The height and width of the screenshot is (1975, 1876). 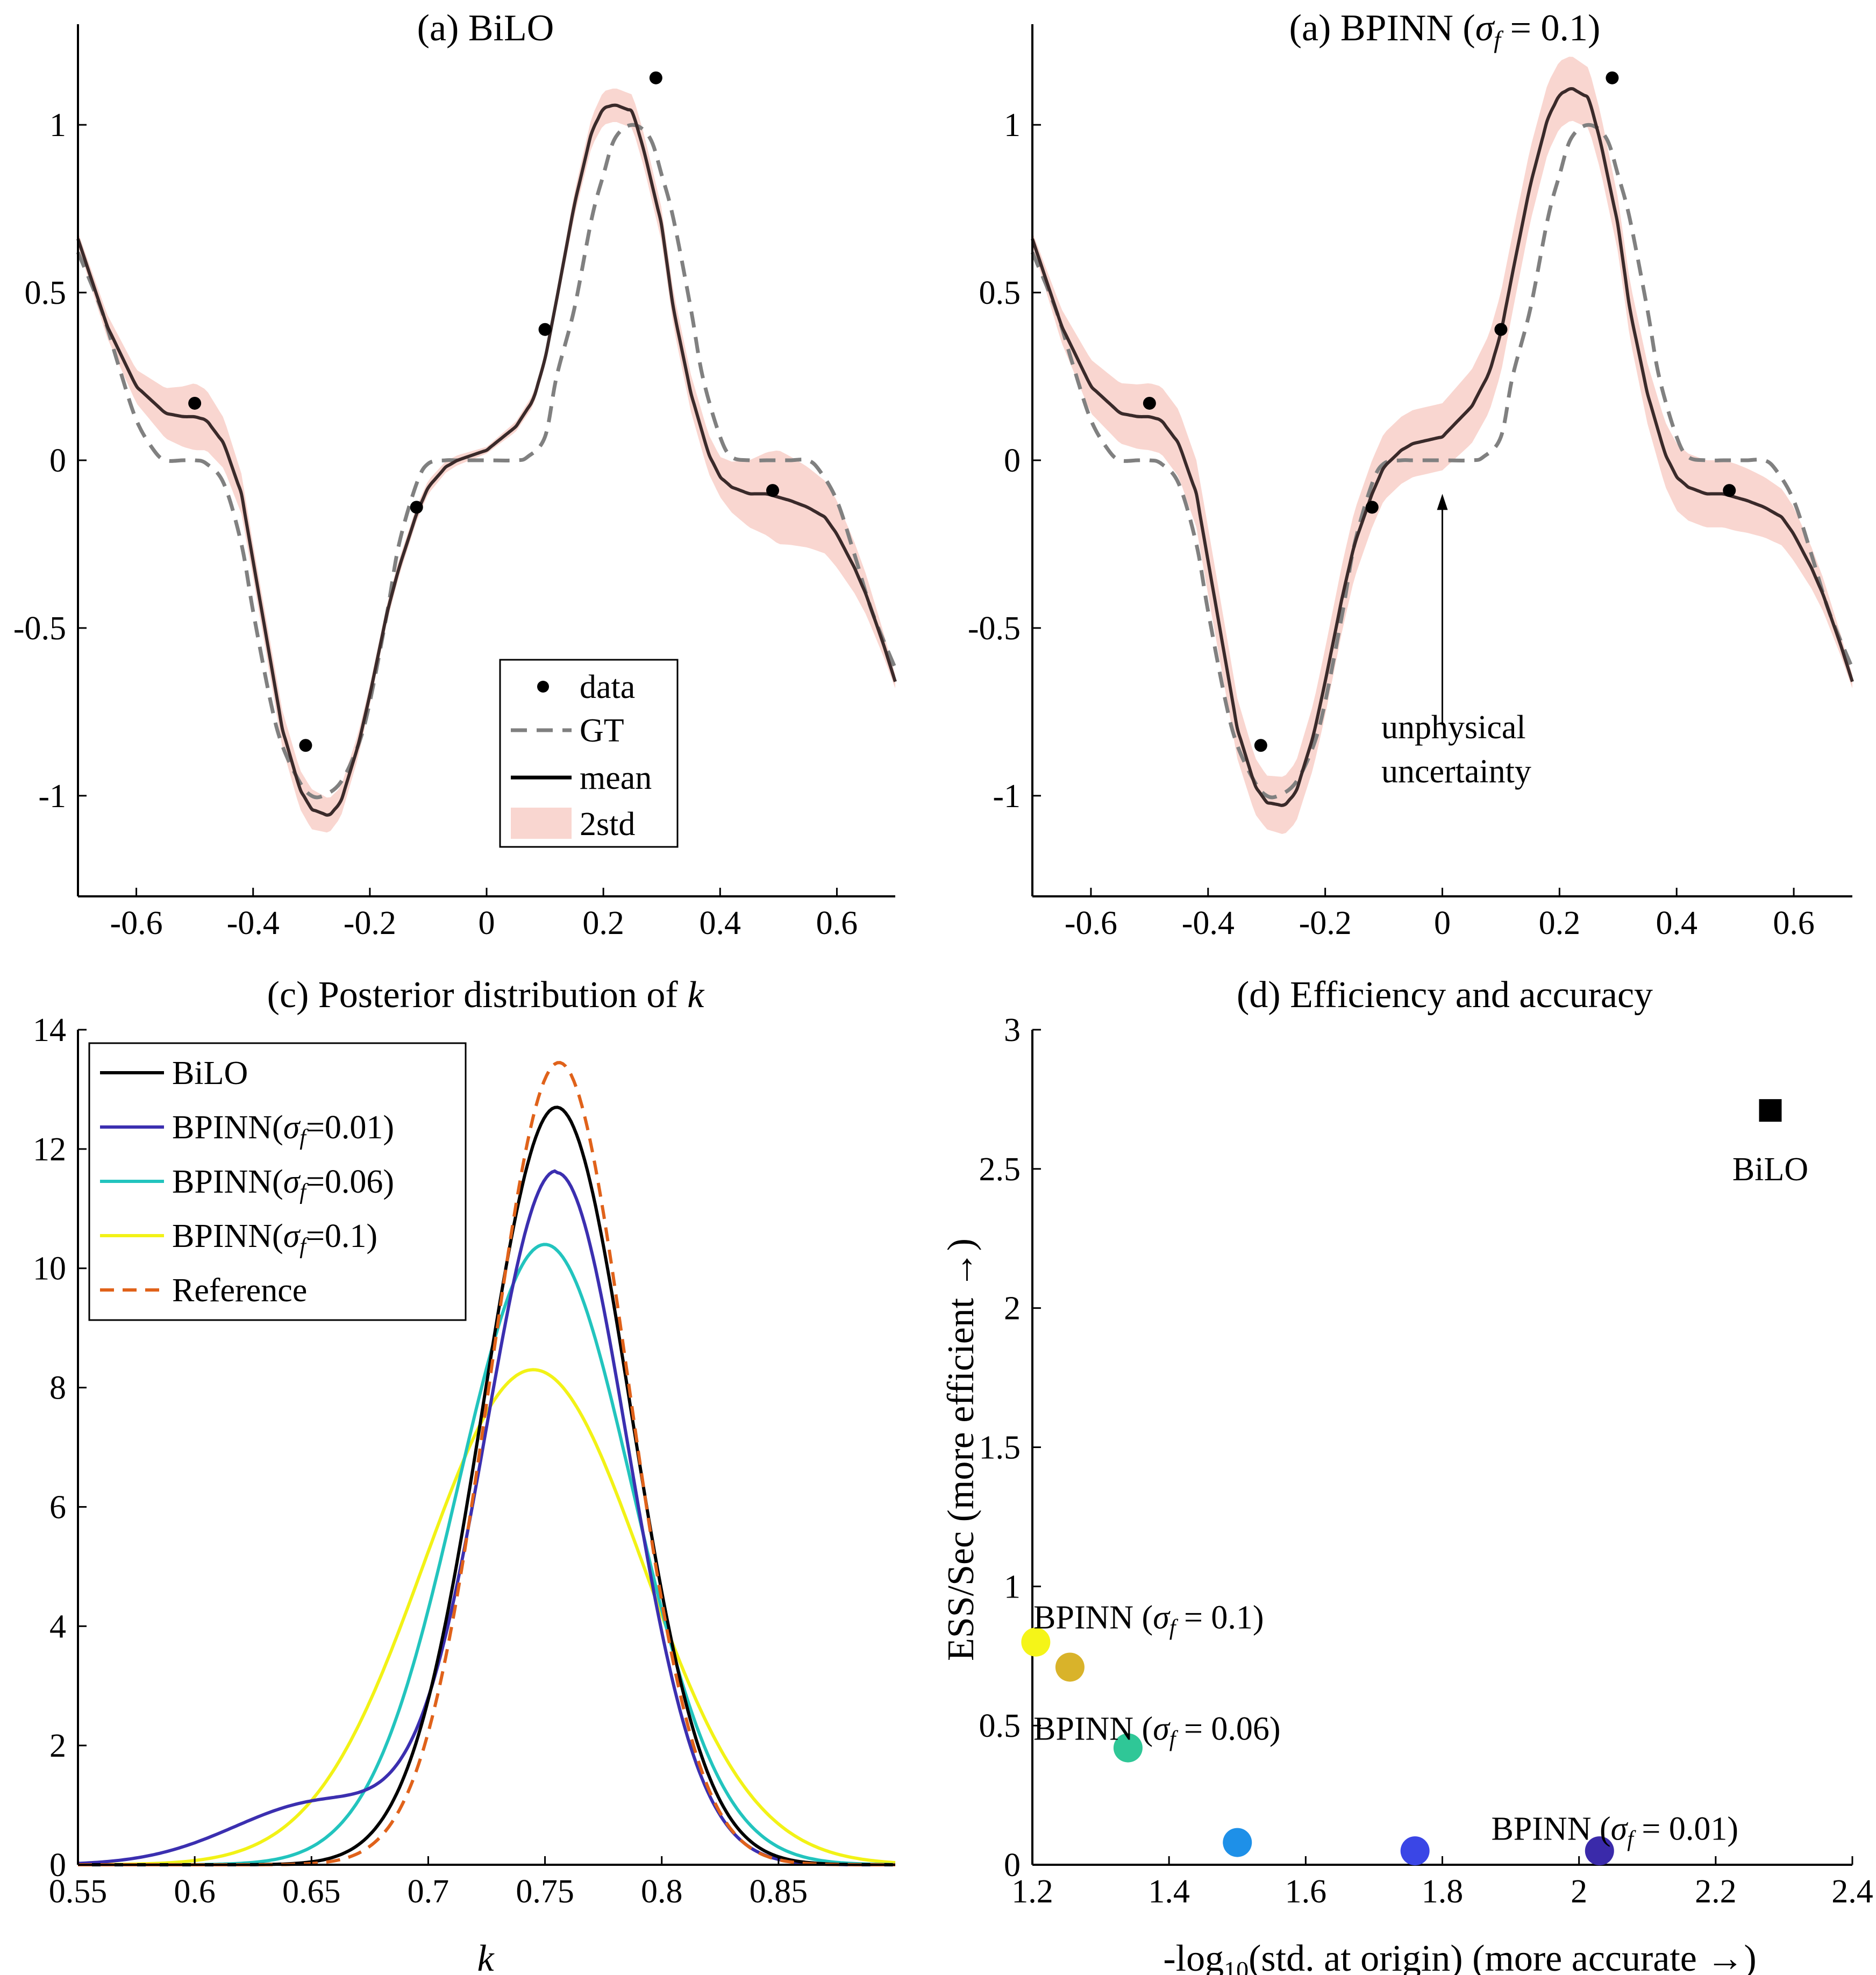 What do you see at coordinates (50, 1150) in the screenshot?
I see `y-tick-label: 12` at bounding box center [50, 1150].